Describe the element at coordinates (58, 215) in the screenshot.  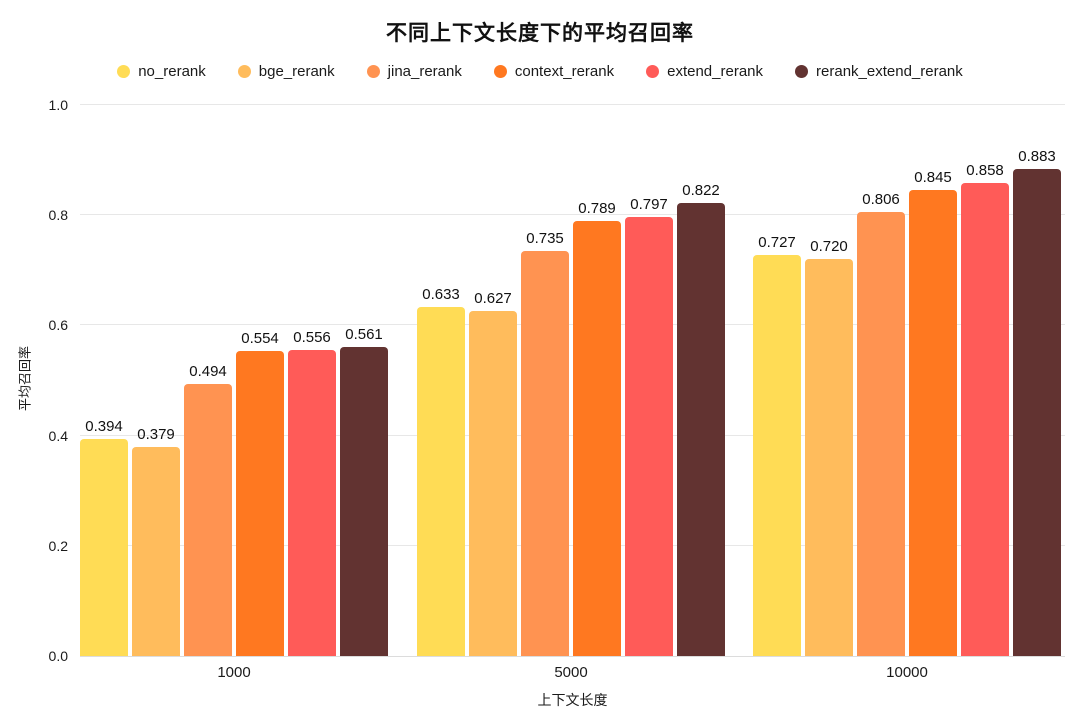
I see `y-tick-label: 0.8` at that location.